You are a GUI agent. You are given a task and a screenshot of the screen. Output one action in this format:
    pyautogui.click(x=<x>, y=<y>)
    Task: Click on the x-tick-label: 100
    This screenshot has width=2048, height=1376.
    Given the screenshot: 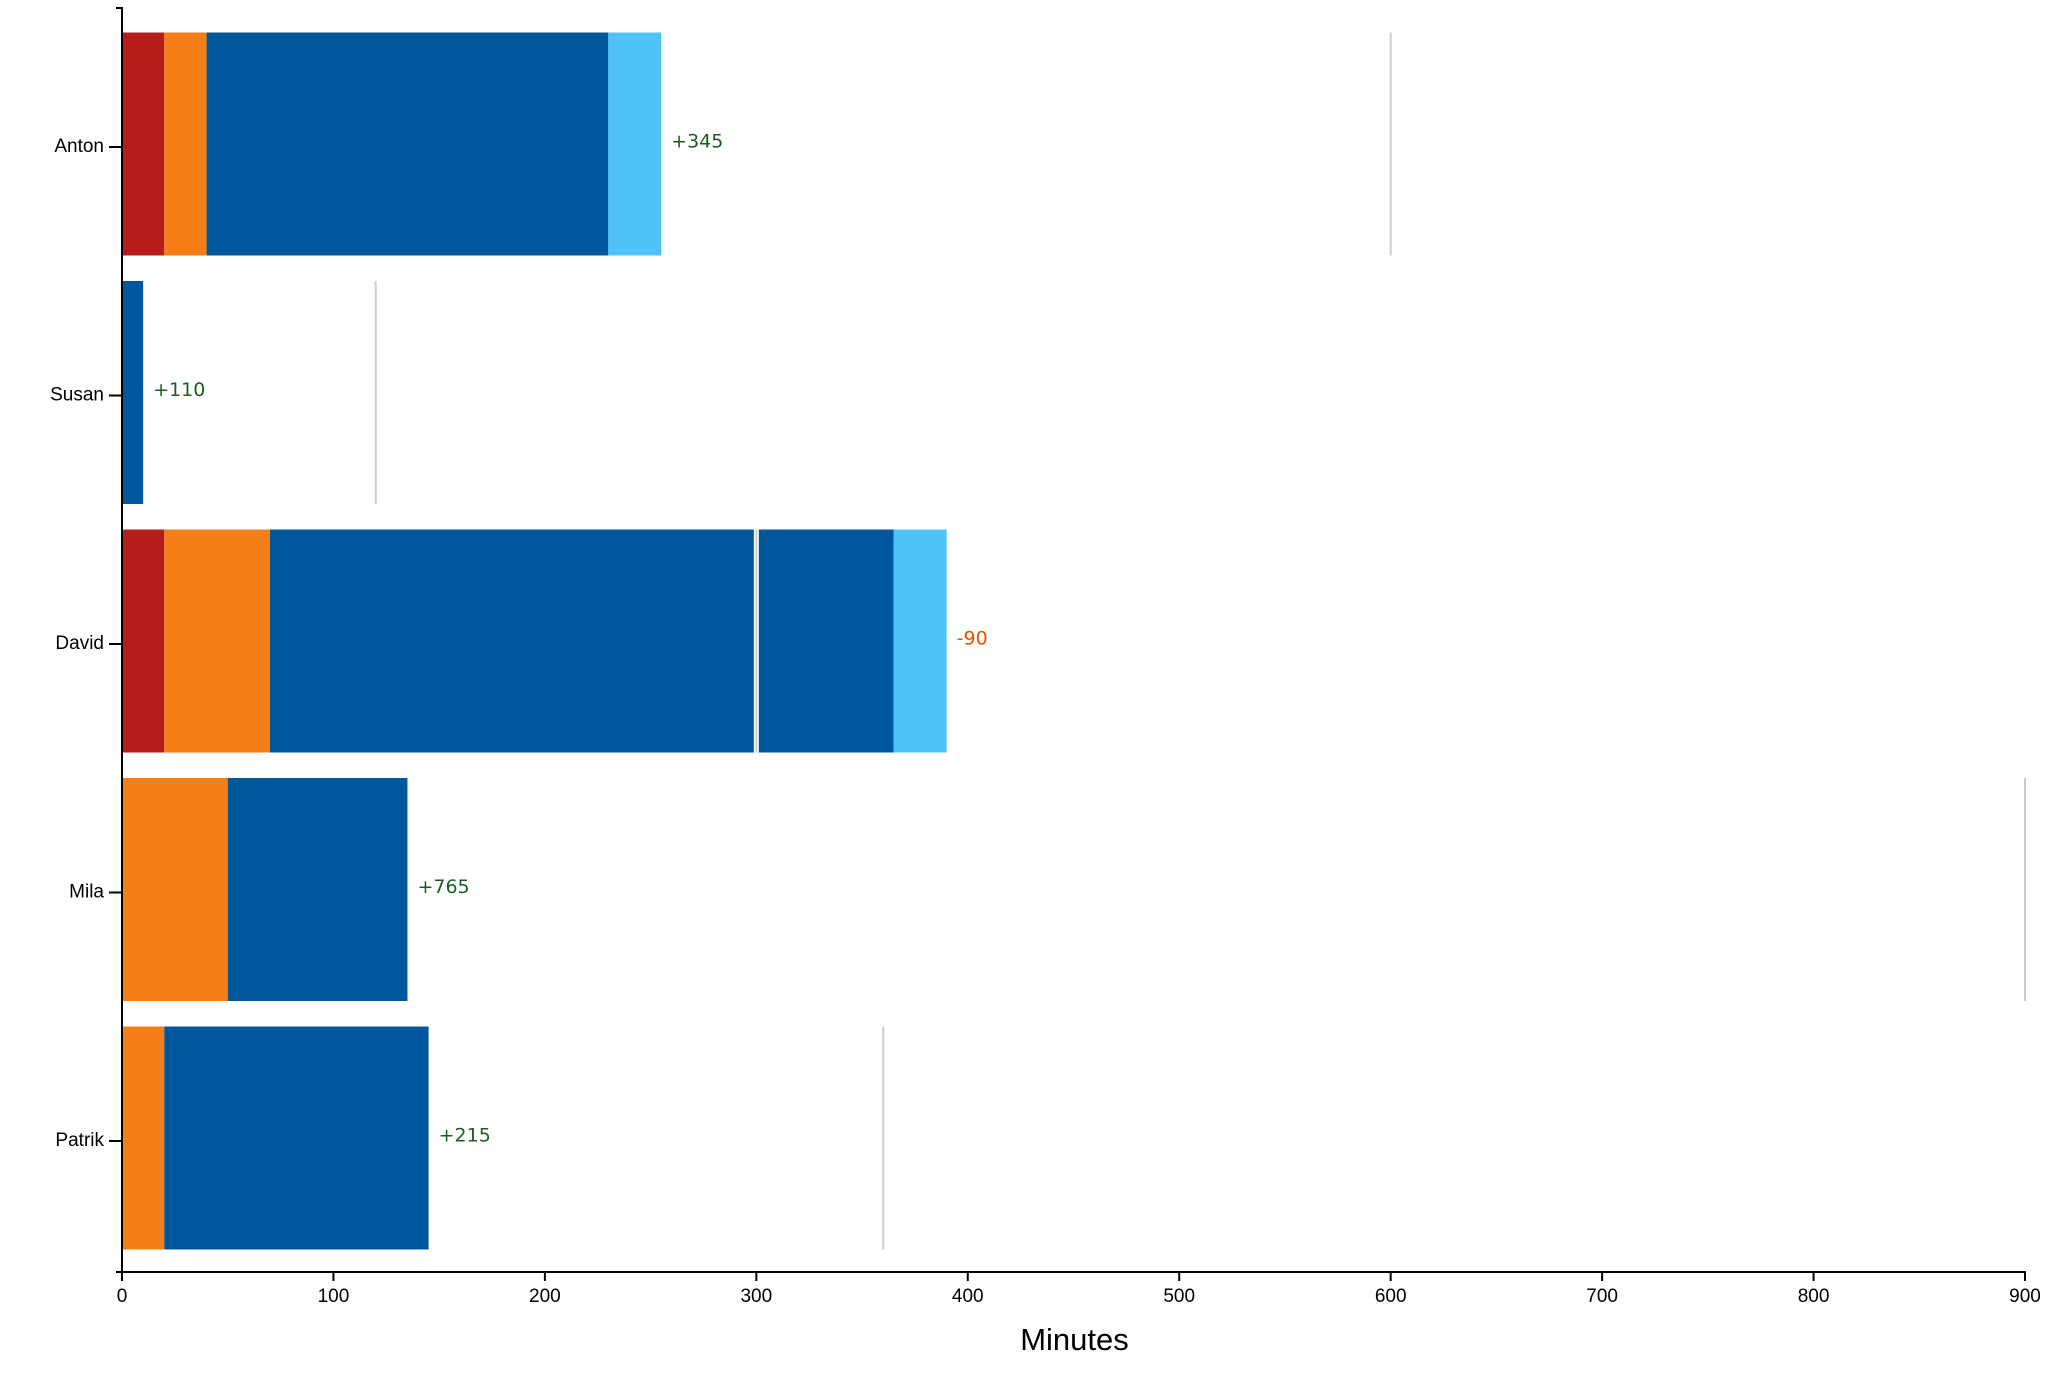 What is the action you would take?
    pyautogui.click(x=334, y=1296)
    